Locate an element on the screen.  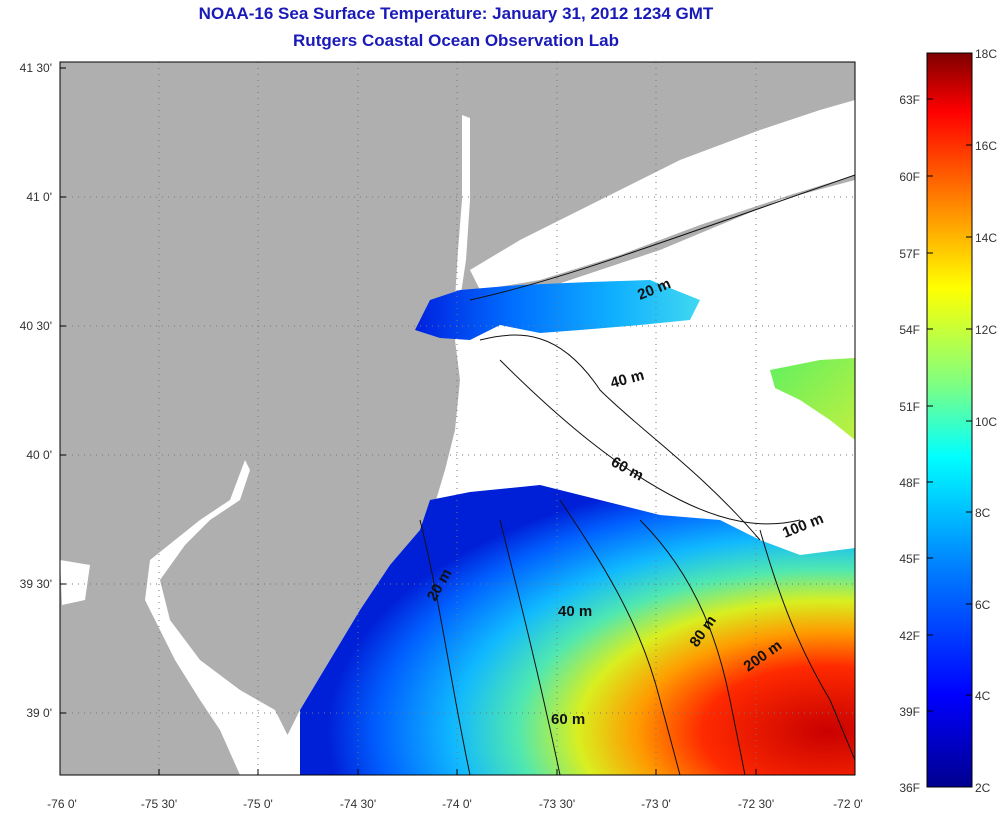
lat-tick-label: 39 0' is located at coordinates (39, 713).